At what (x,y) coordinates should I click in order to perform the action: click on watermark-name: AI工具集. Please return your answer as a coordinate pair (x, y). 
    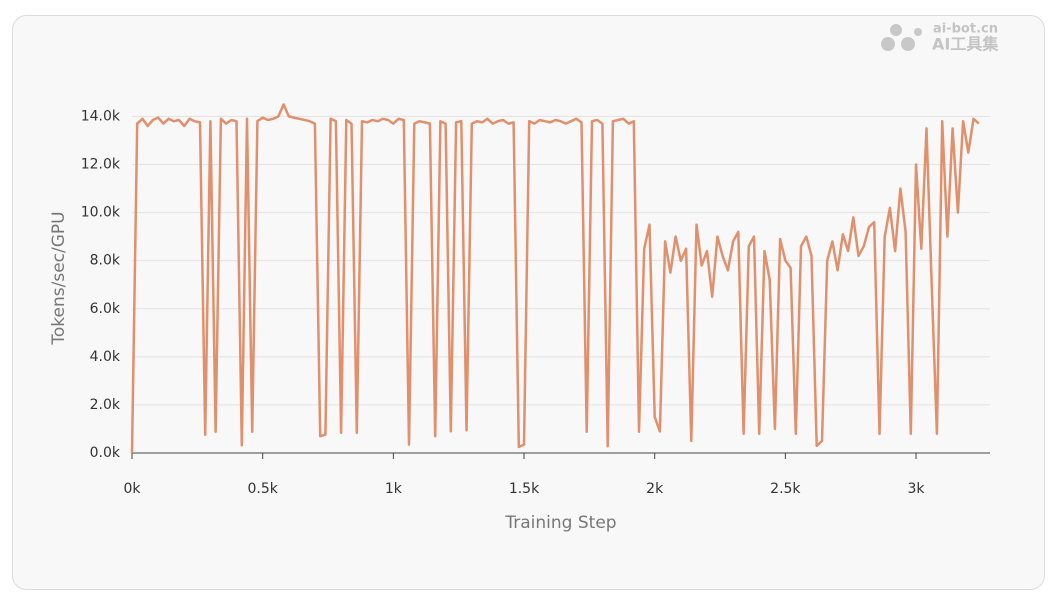
    Looking at the image, I should click on (965, 44).